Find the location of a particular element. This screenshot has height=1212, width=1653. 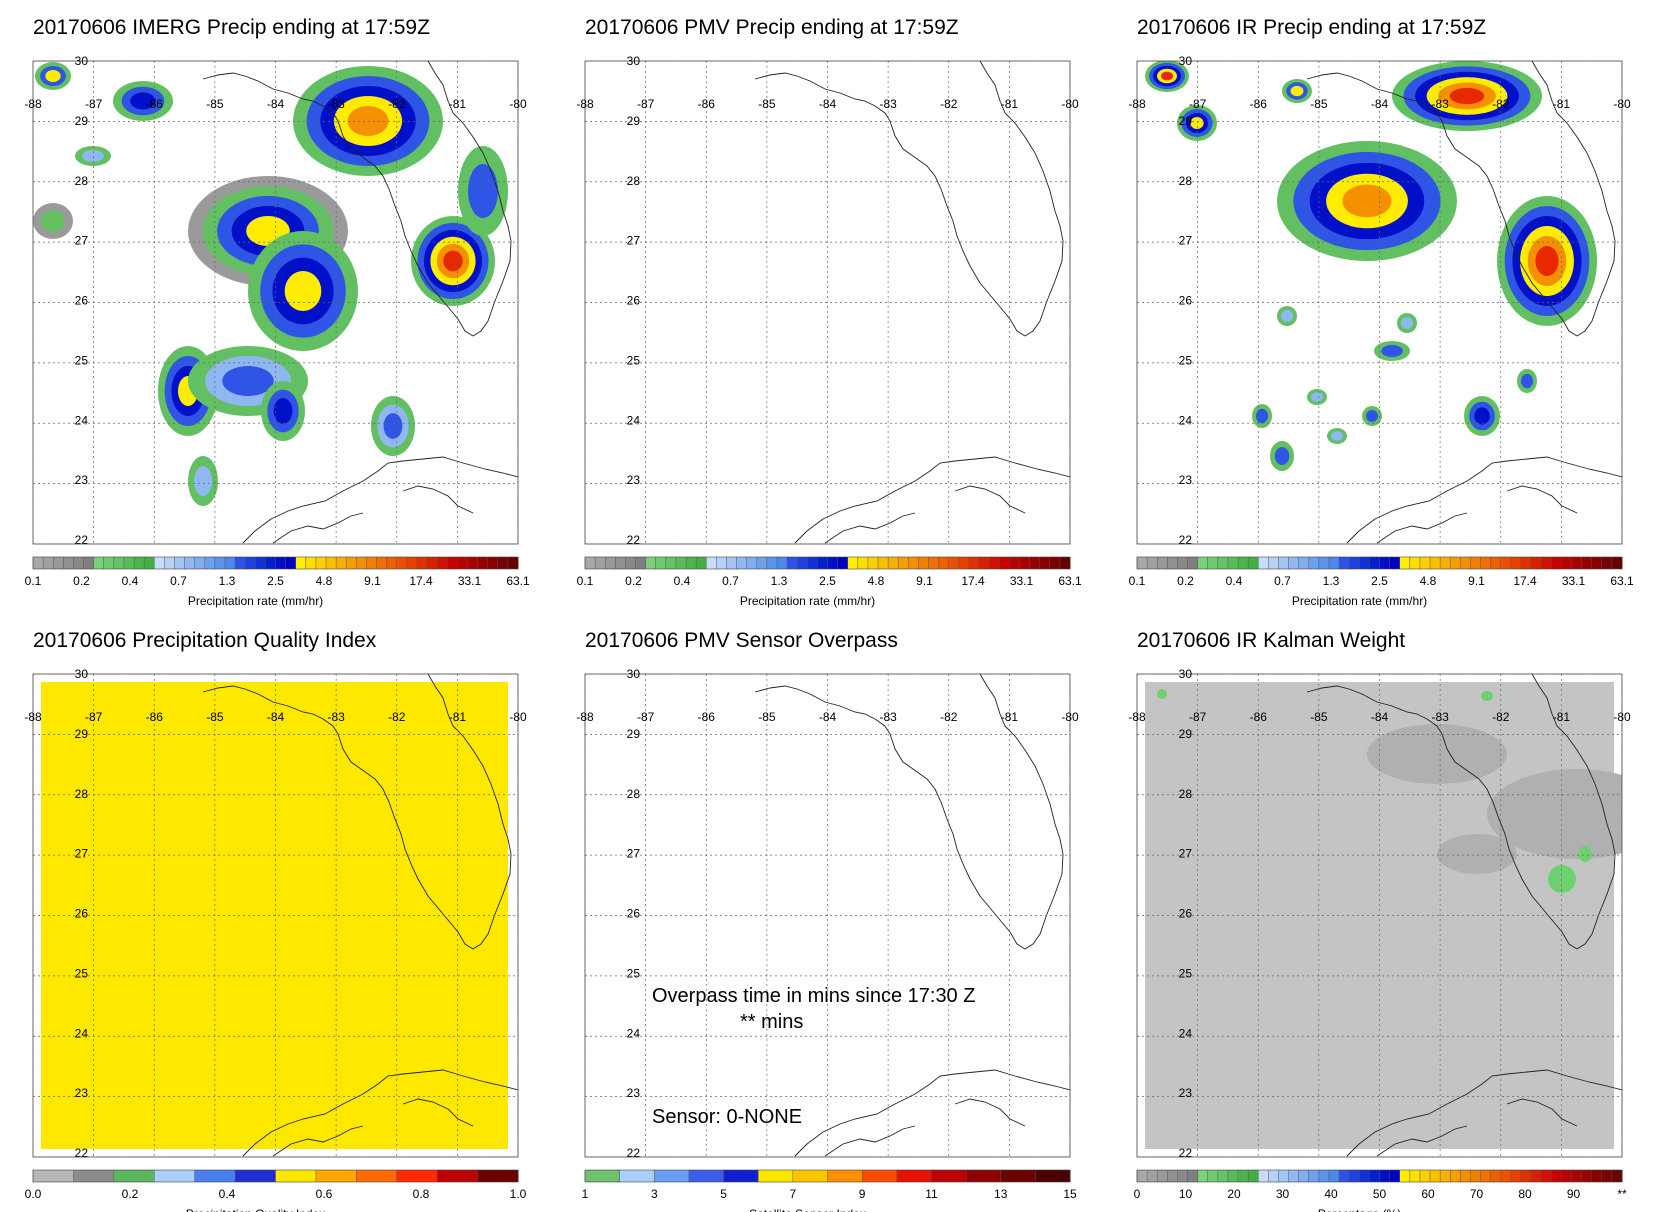

lon-tick-label: -88 is located at coordinates (1137, 717).